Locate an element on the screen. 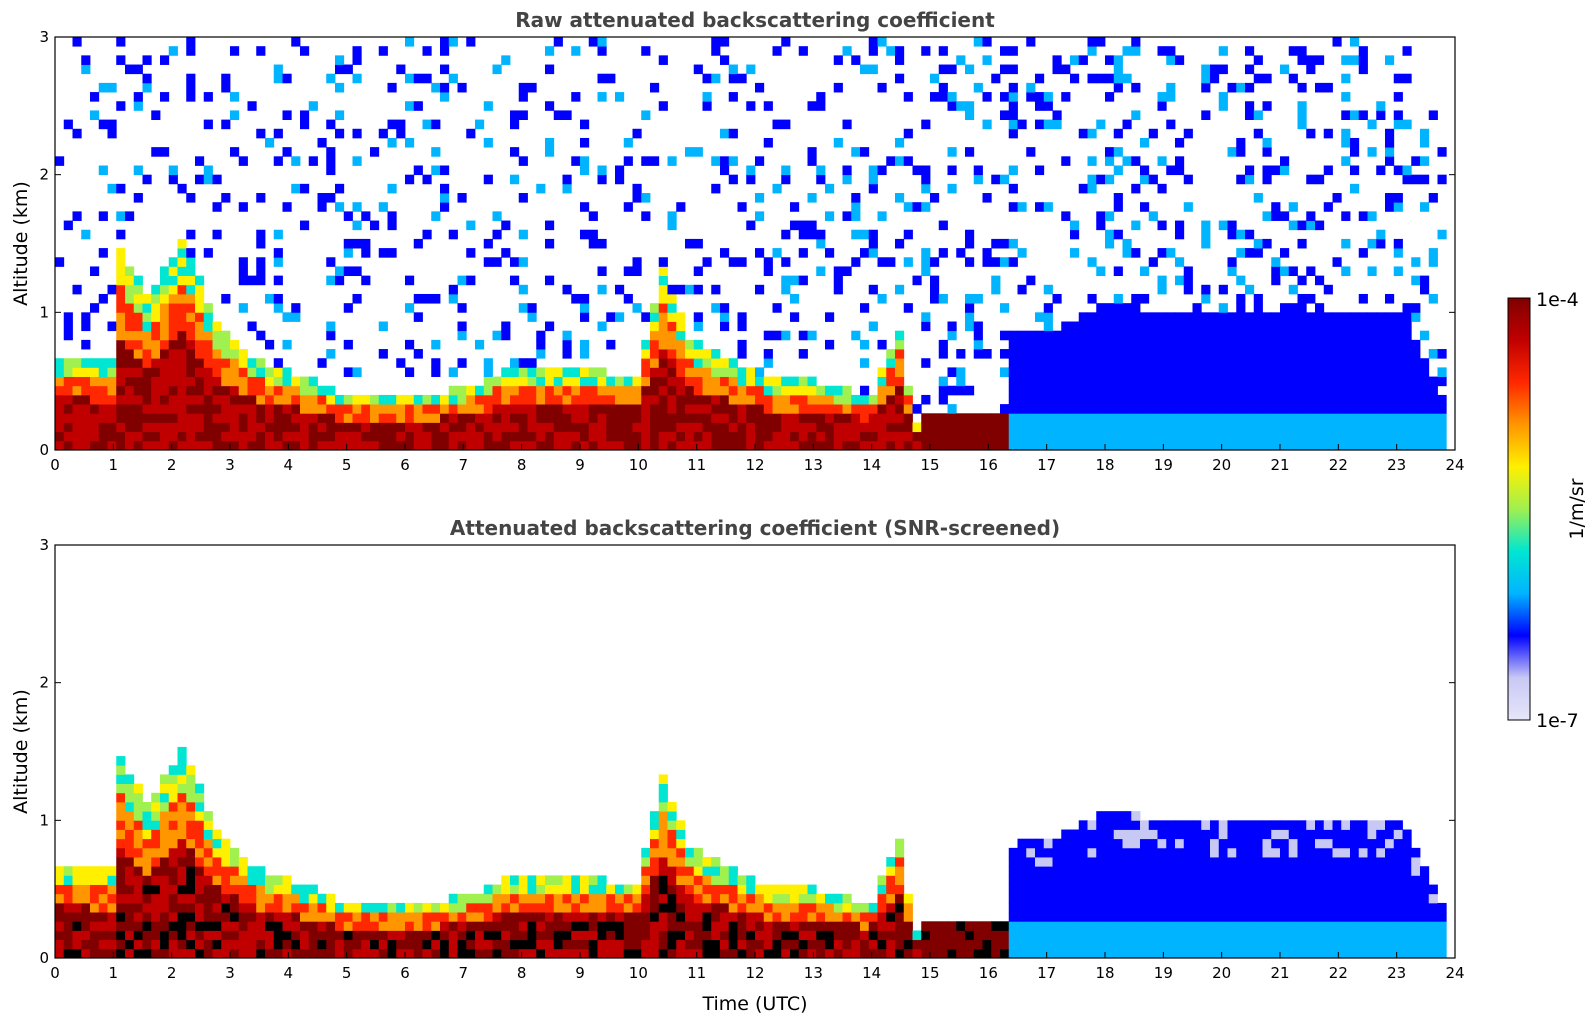 The width and height of the screenshot is (1595, 1020). x-axis-label: Time (UTC) is located at coordinates (754, 1004).